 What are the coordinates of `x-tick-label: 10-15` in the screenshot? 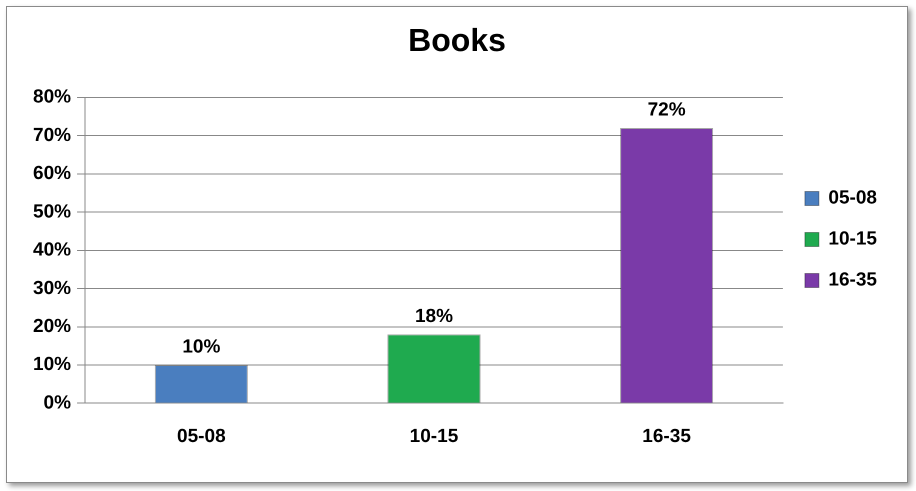 It's located at (434, 436).